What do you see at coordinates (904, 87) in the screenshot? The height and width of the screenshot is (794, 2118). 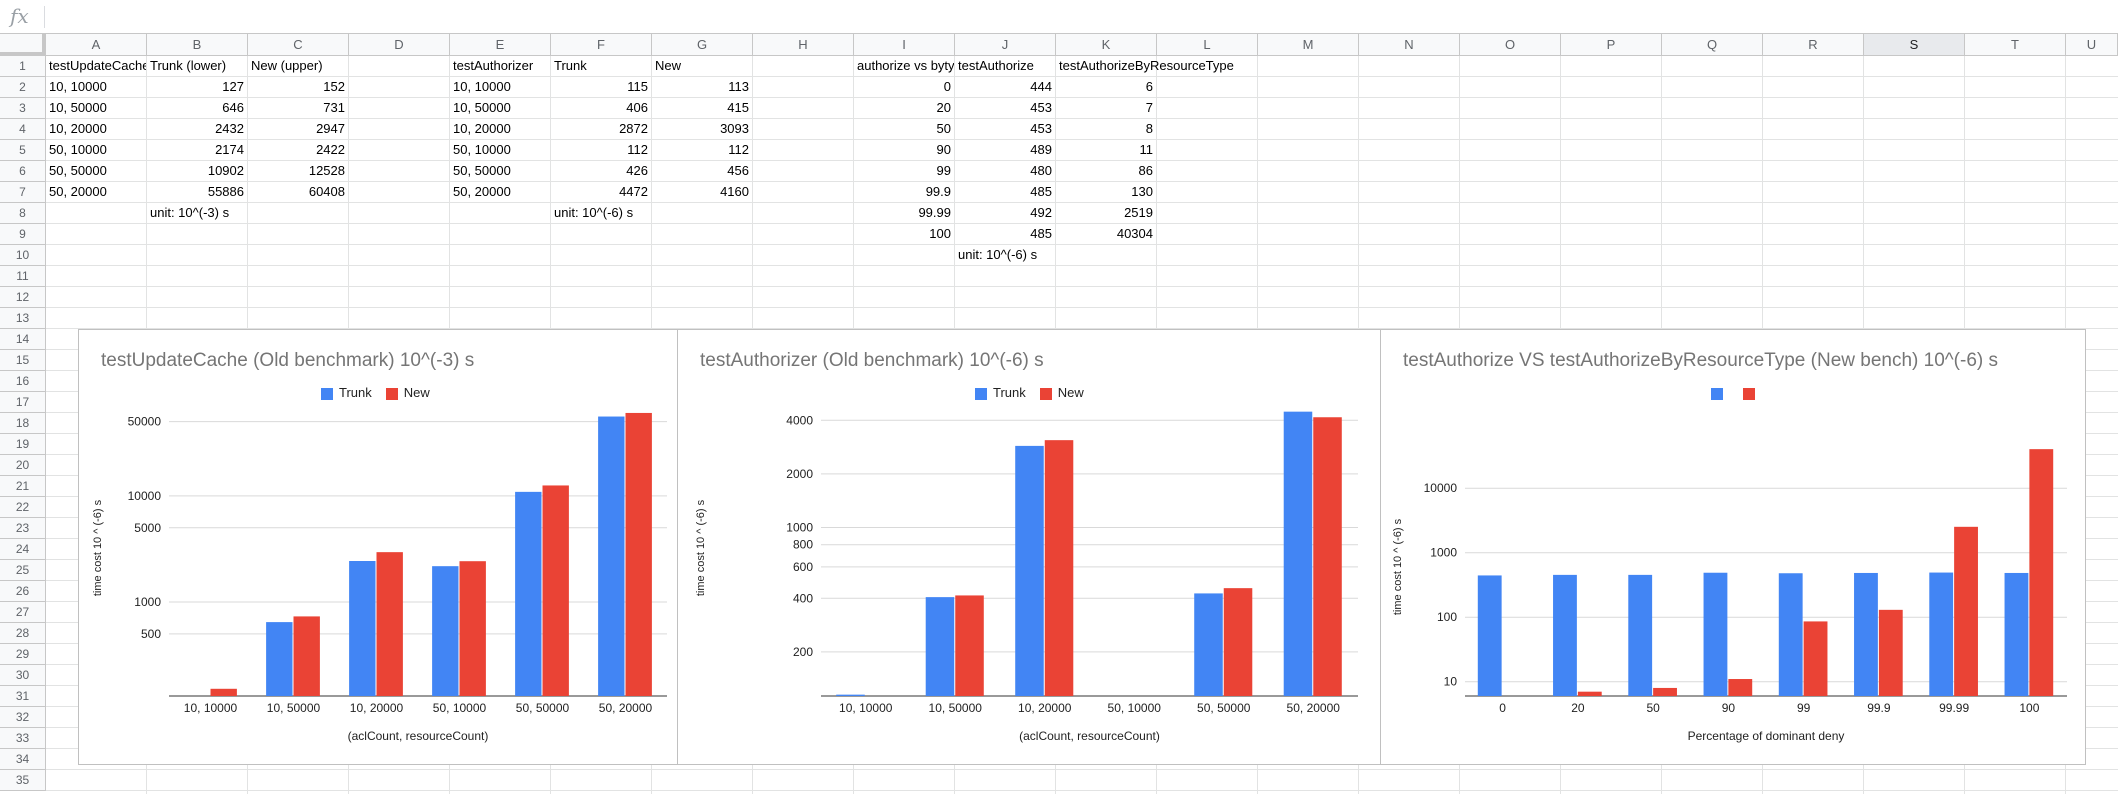 I see `cell-i2: 0` at bounding box center [904, 87].